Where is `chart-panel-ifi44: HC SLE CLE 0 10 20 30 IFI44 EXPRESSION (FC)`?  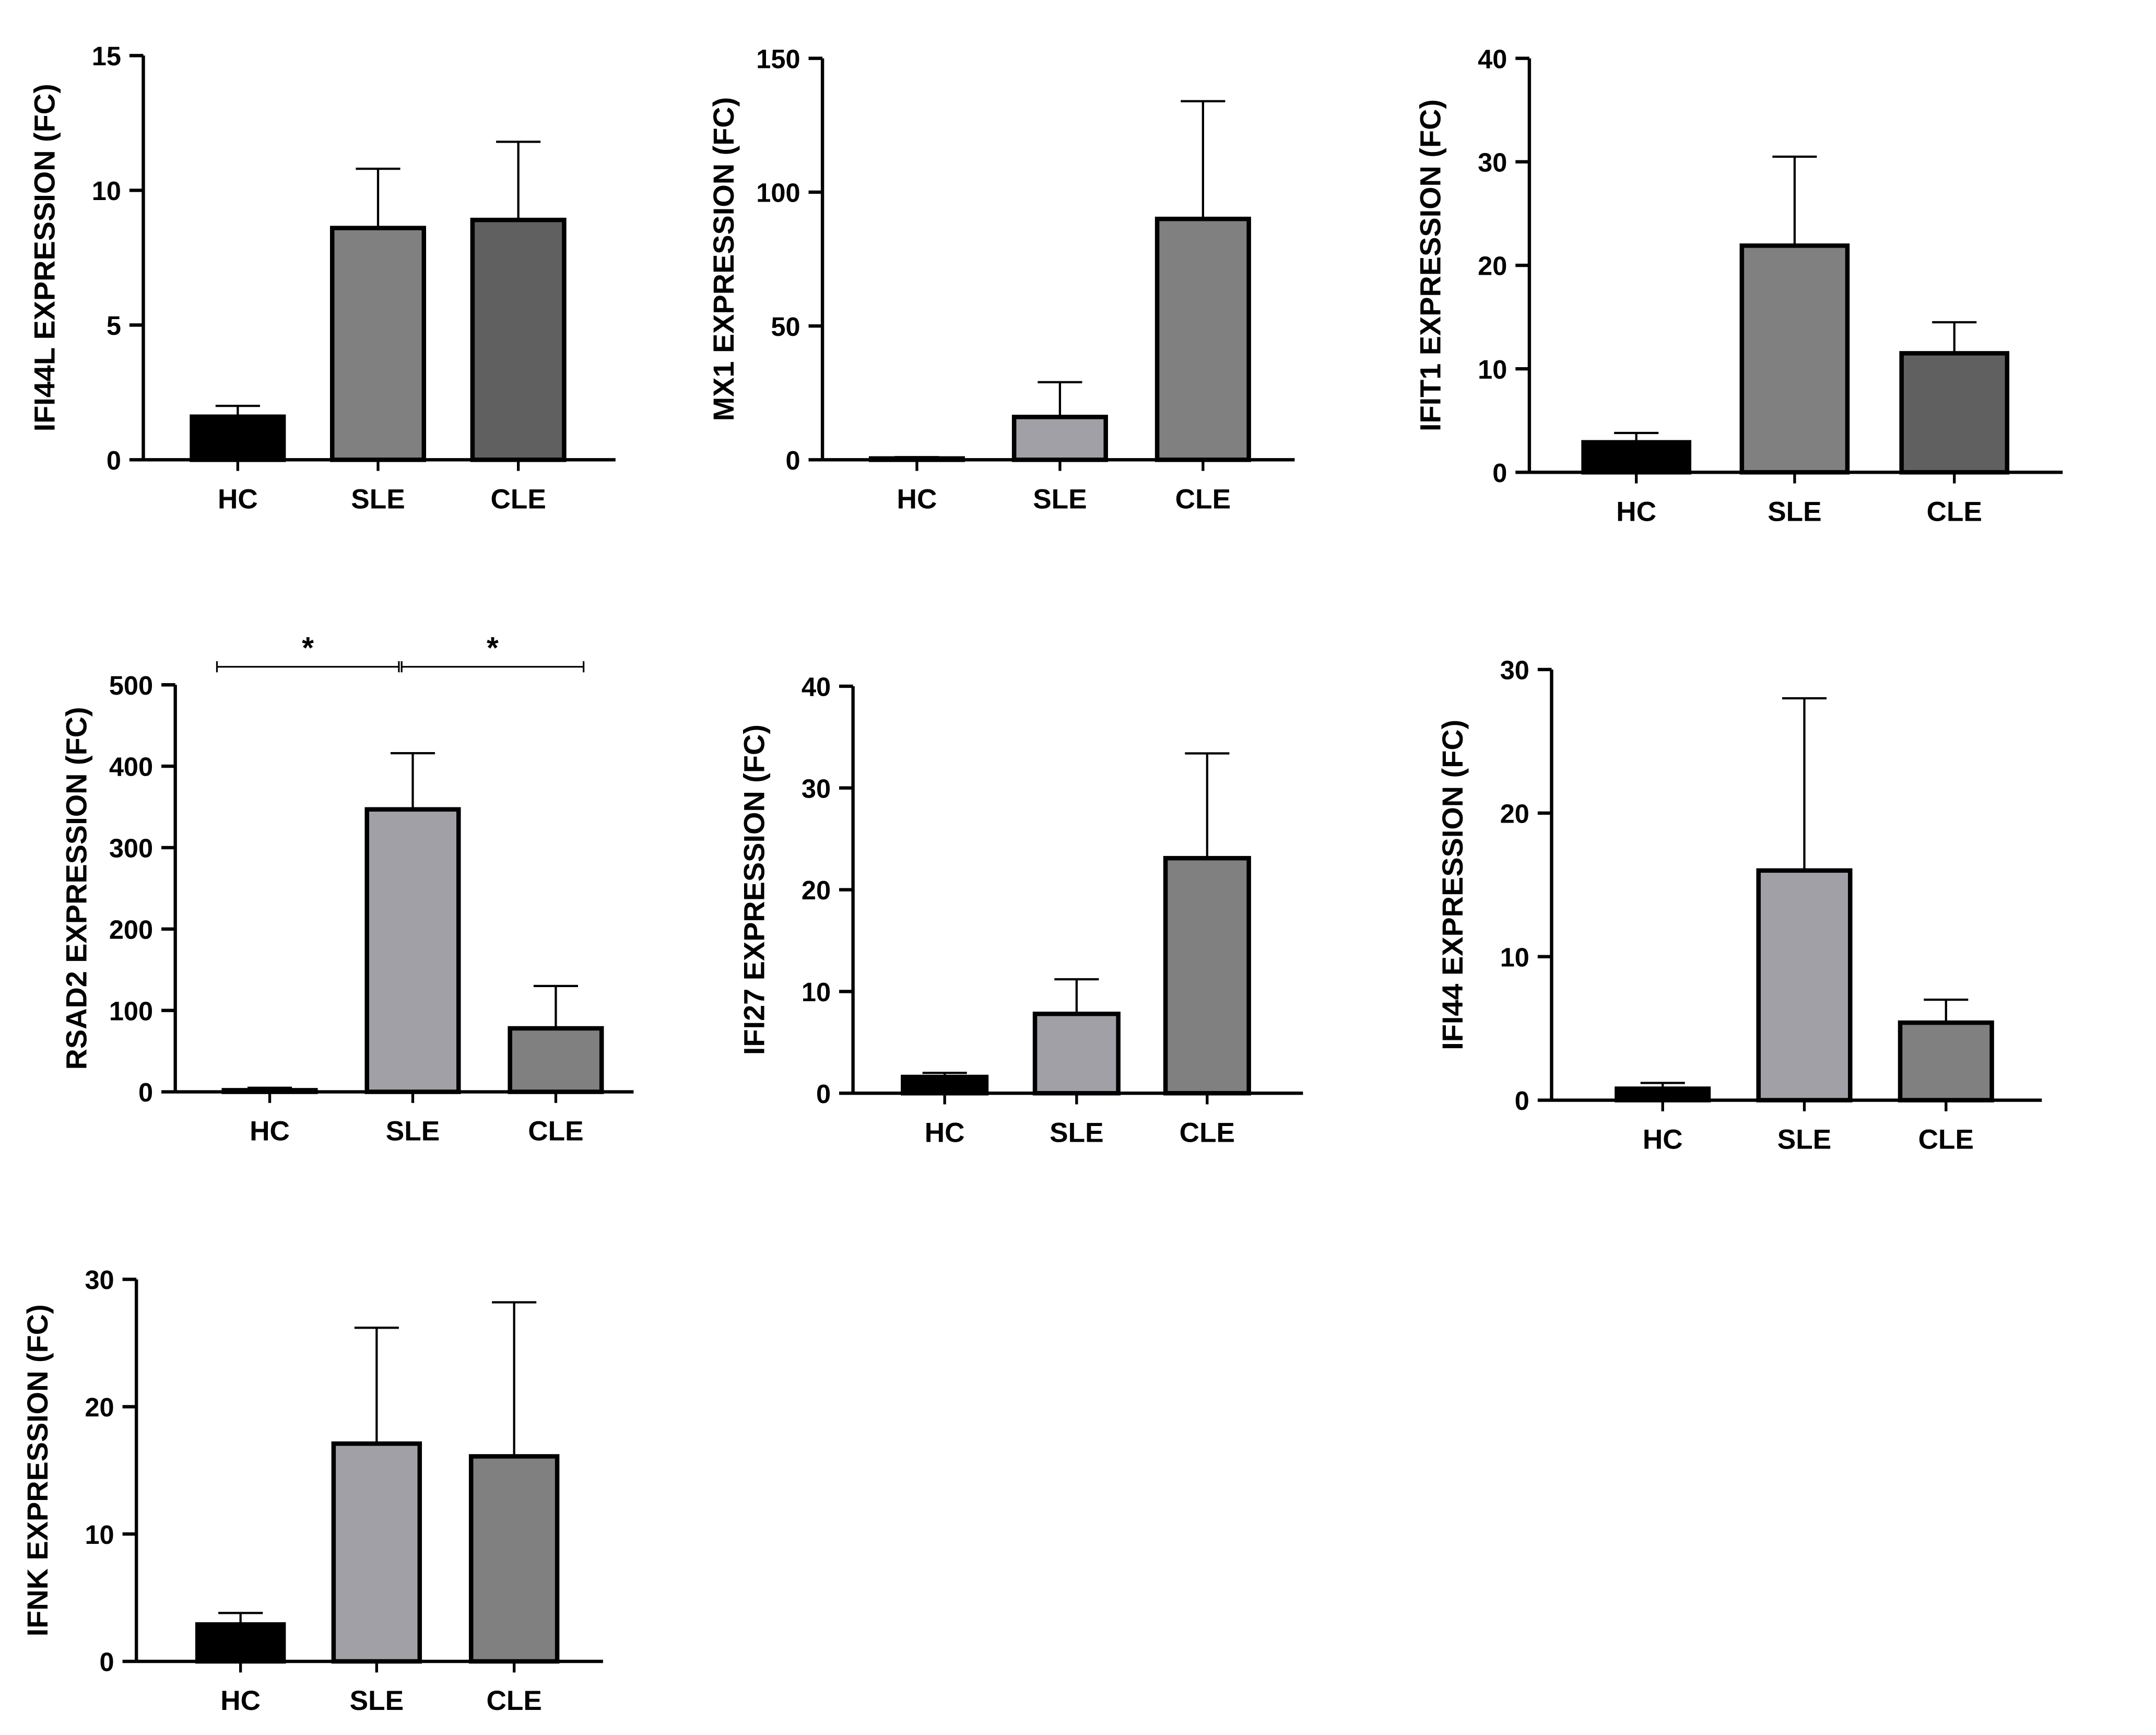
chart-panel-ifi44: HC SLE CLE 0 10 20 30 IFI44 EXPRESSION (FC) is located at coordinates (1739, 905).